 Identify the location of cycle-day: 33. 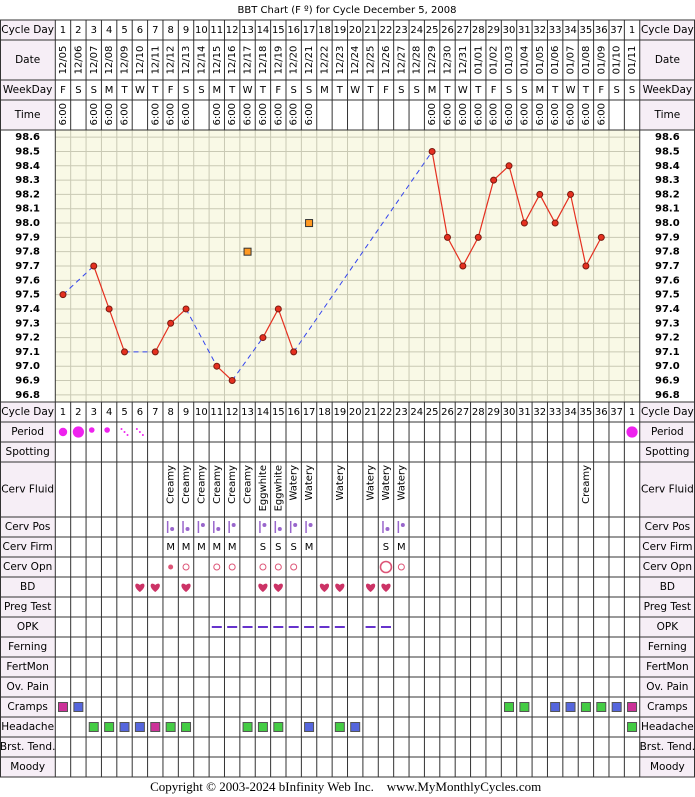
(555, 30).